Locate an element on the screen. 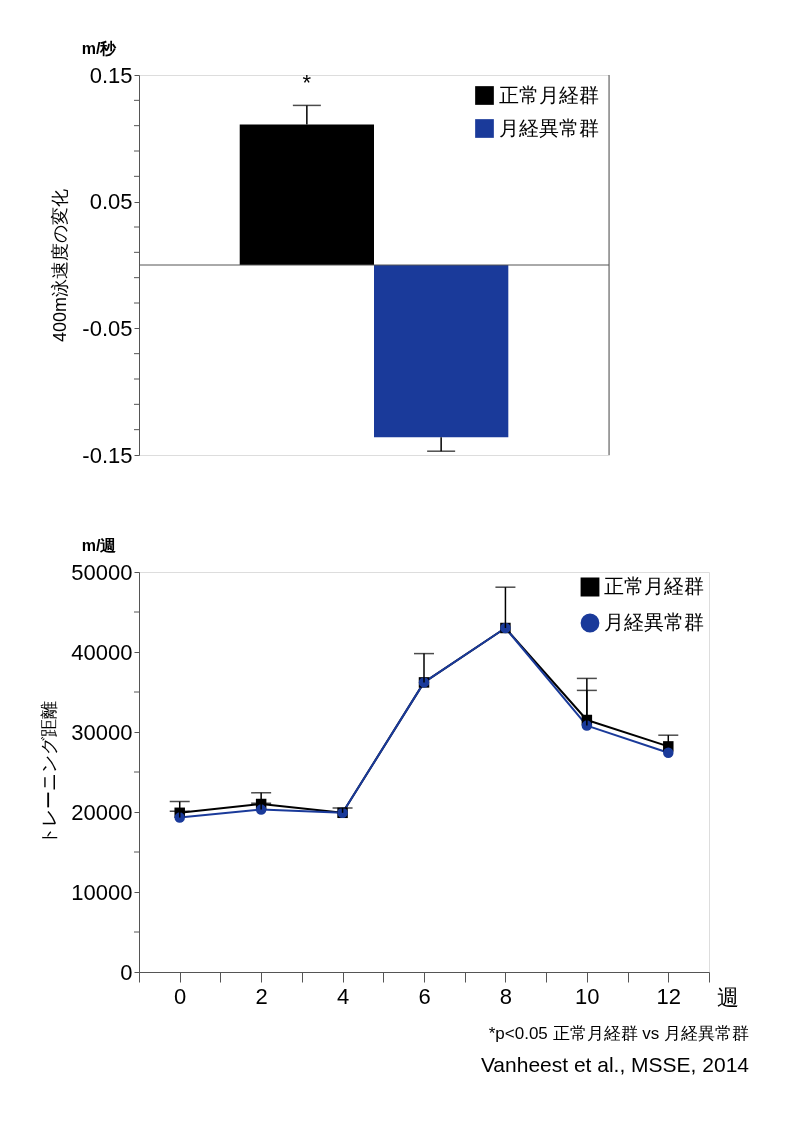 The width and height of the screenshot is (794, 1121). y-tick-label: 30000 is located at coordinates (102, 732).